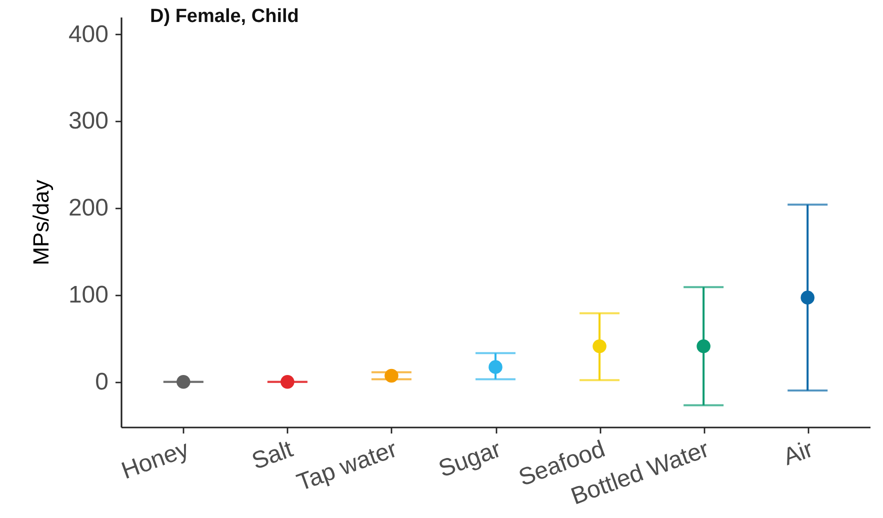 This screenshot has width=883, height=518. What do you see at coordinates (155, 460) in the screenshot?
I see `x-tick-label: Honey` at bounding box center [155, 460].